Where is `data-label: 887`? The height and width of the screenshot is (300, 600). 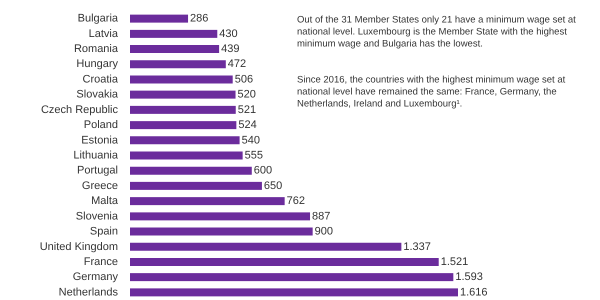 data-label: 887 is located at coordinates (321, 216).